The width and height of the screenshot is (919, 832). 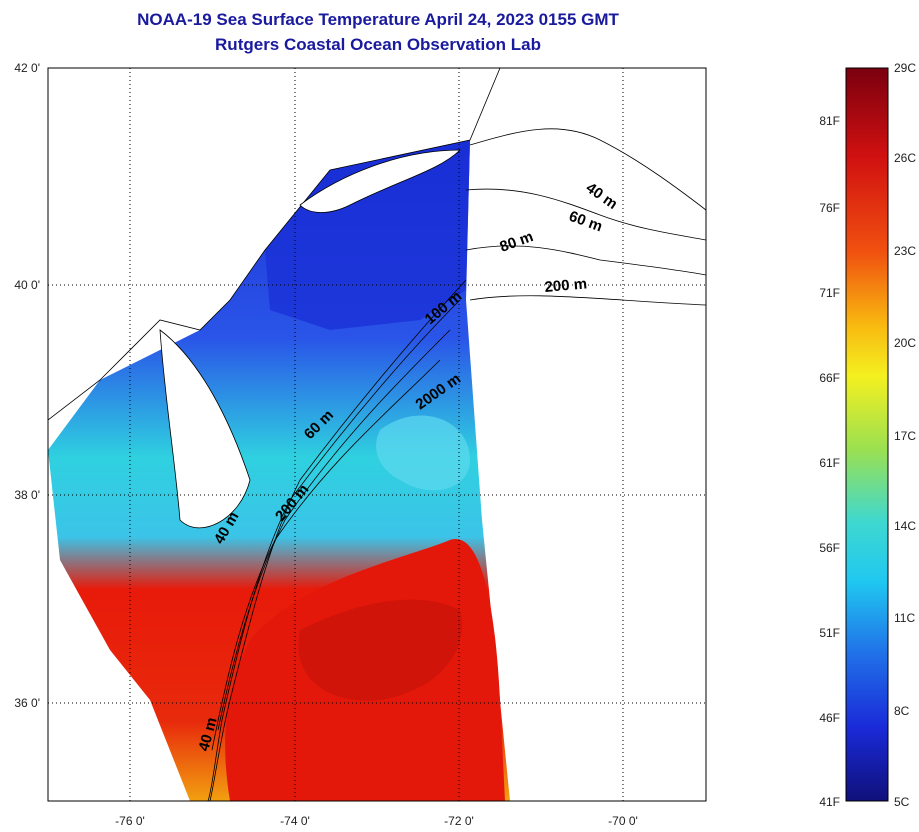 What do you see at coordinates (566, 285) in the screenshot?
I see `contour-label-200m-north: 200 m` at bounding box center [566, 285].